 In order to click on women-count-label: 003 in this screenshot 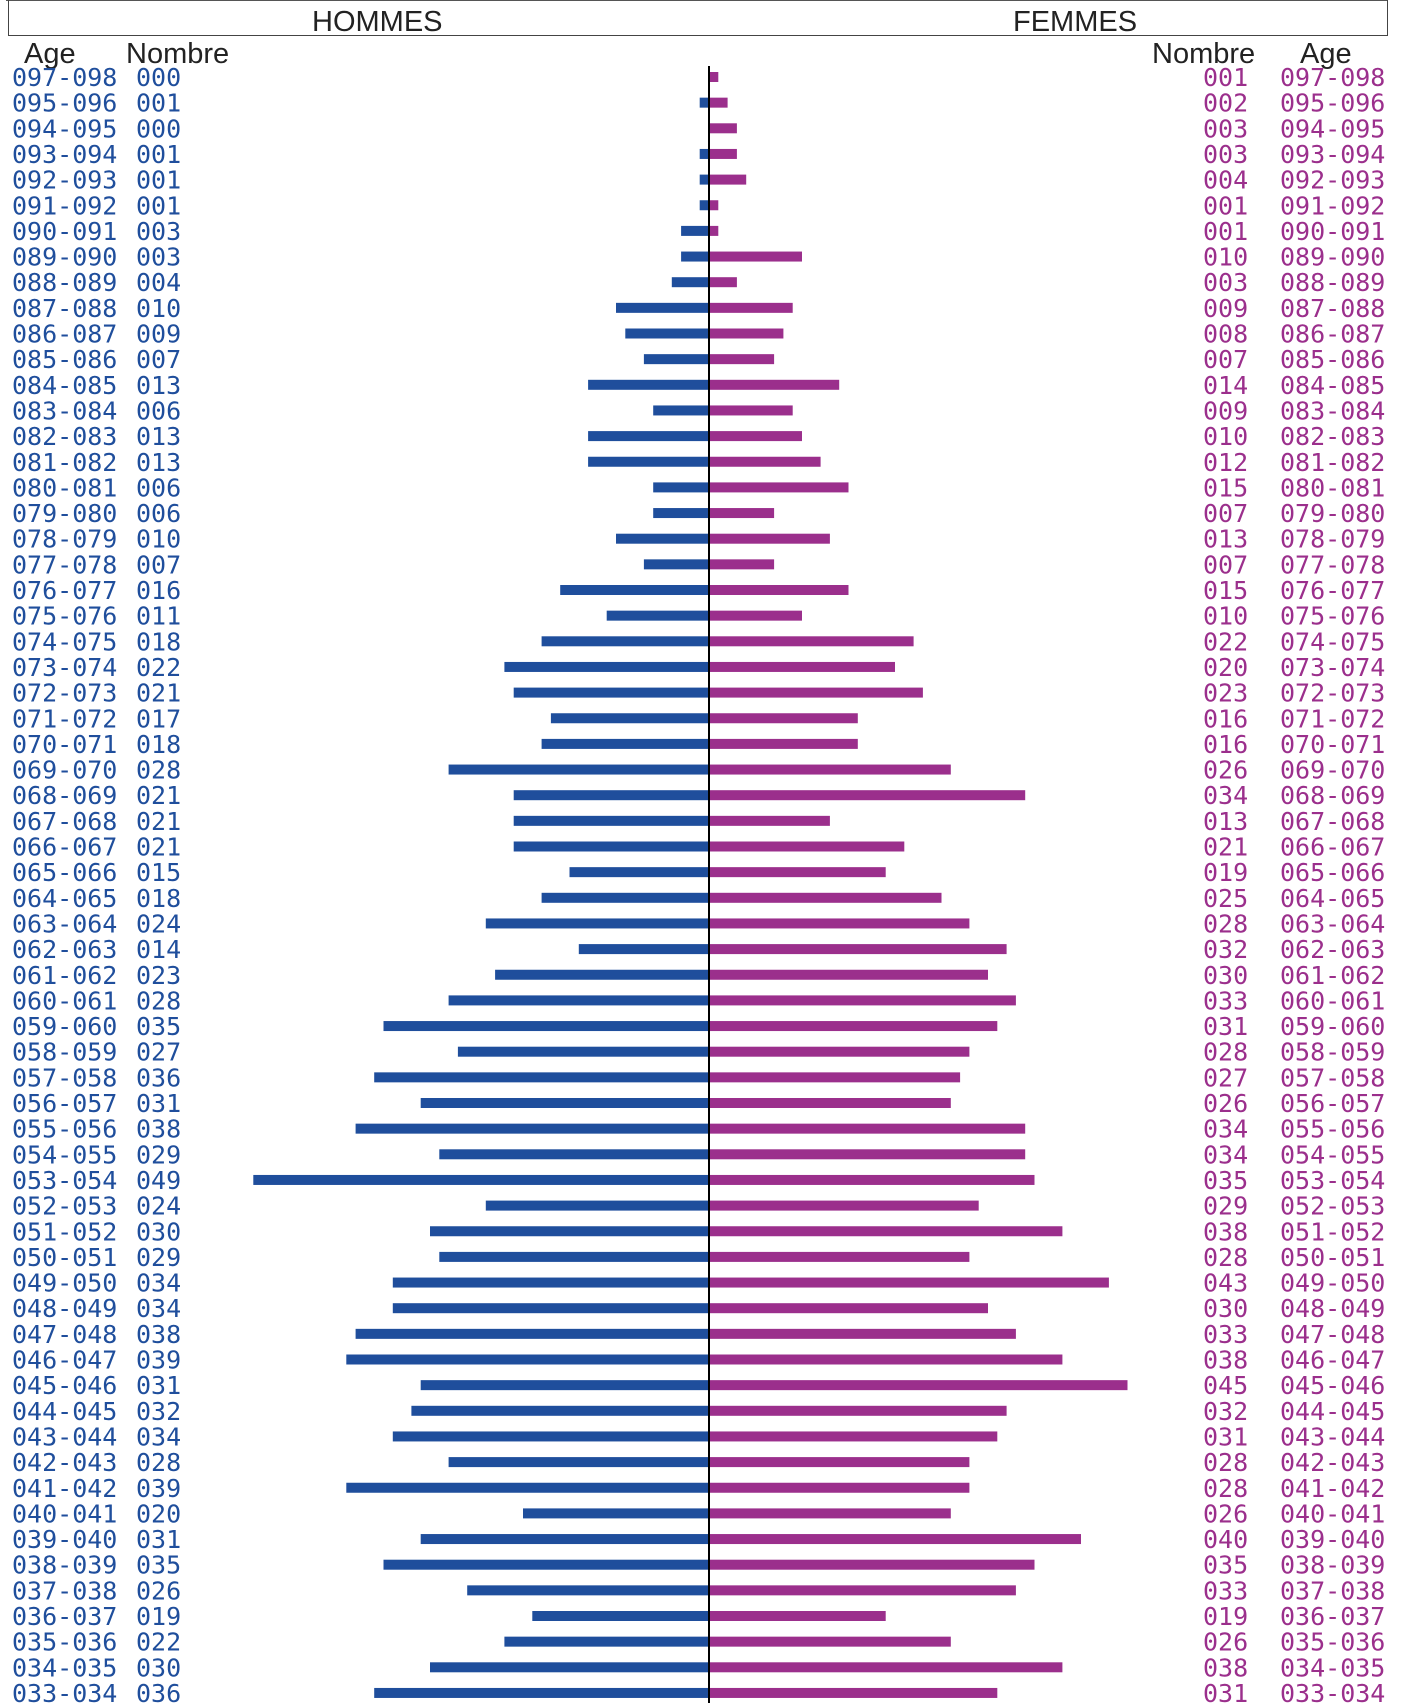, I will do `click(1225, 128)`.